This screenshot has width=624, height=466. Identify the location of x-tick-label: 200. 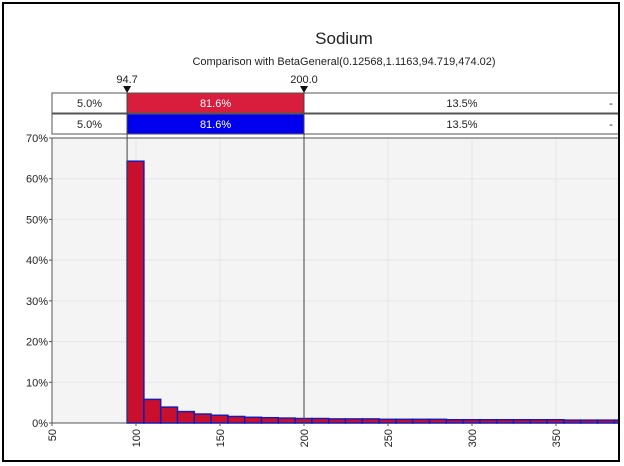
(305, 438).